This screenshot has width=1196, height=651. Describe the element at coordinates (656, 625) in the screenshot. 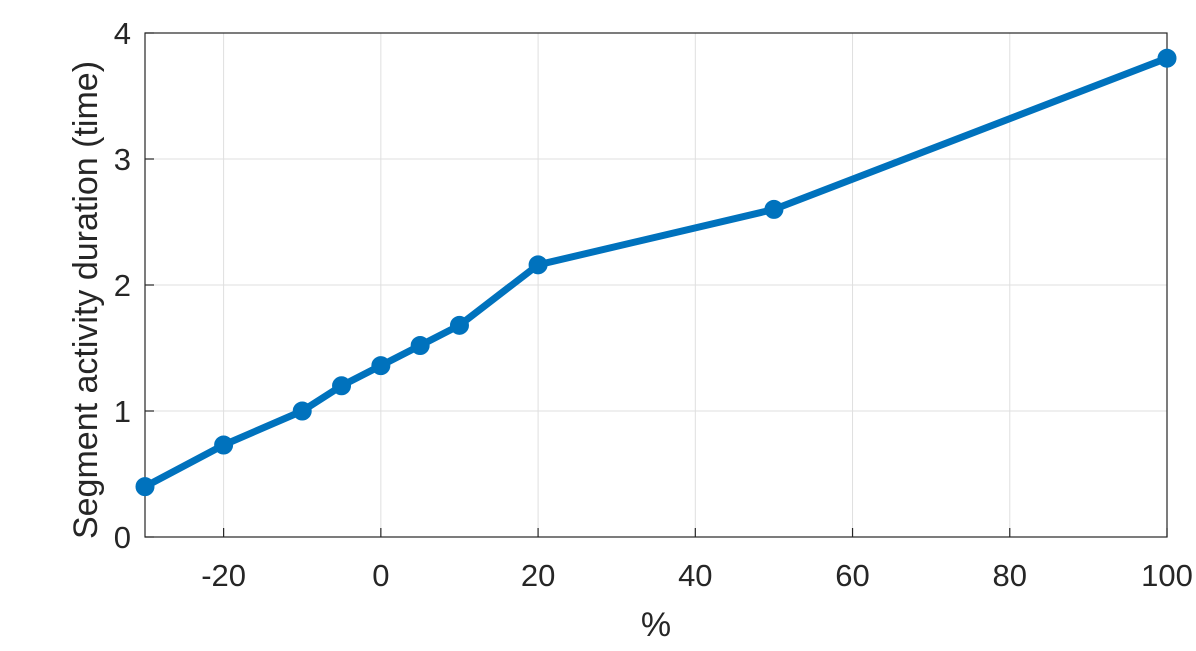

I see `x-axis-label: %` at that location.